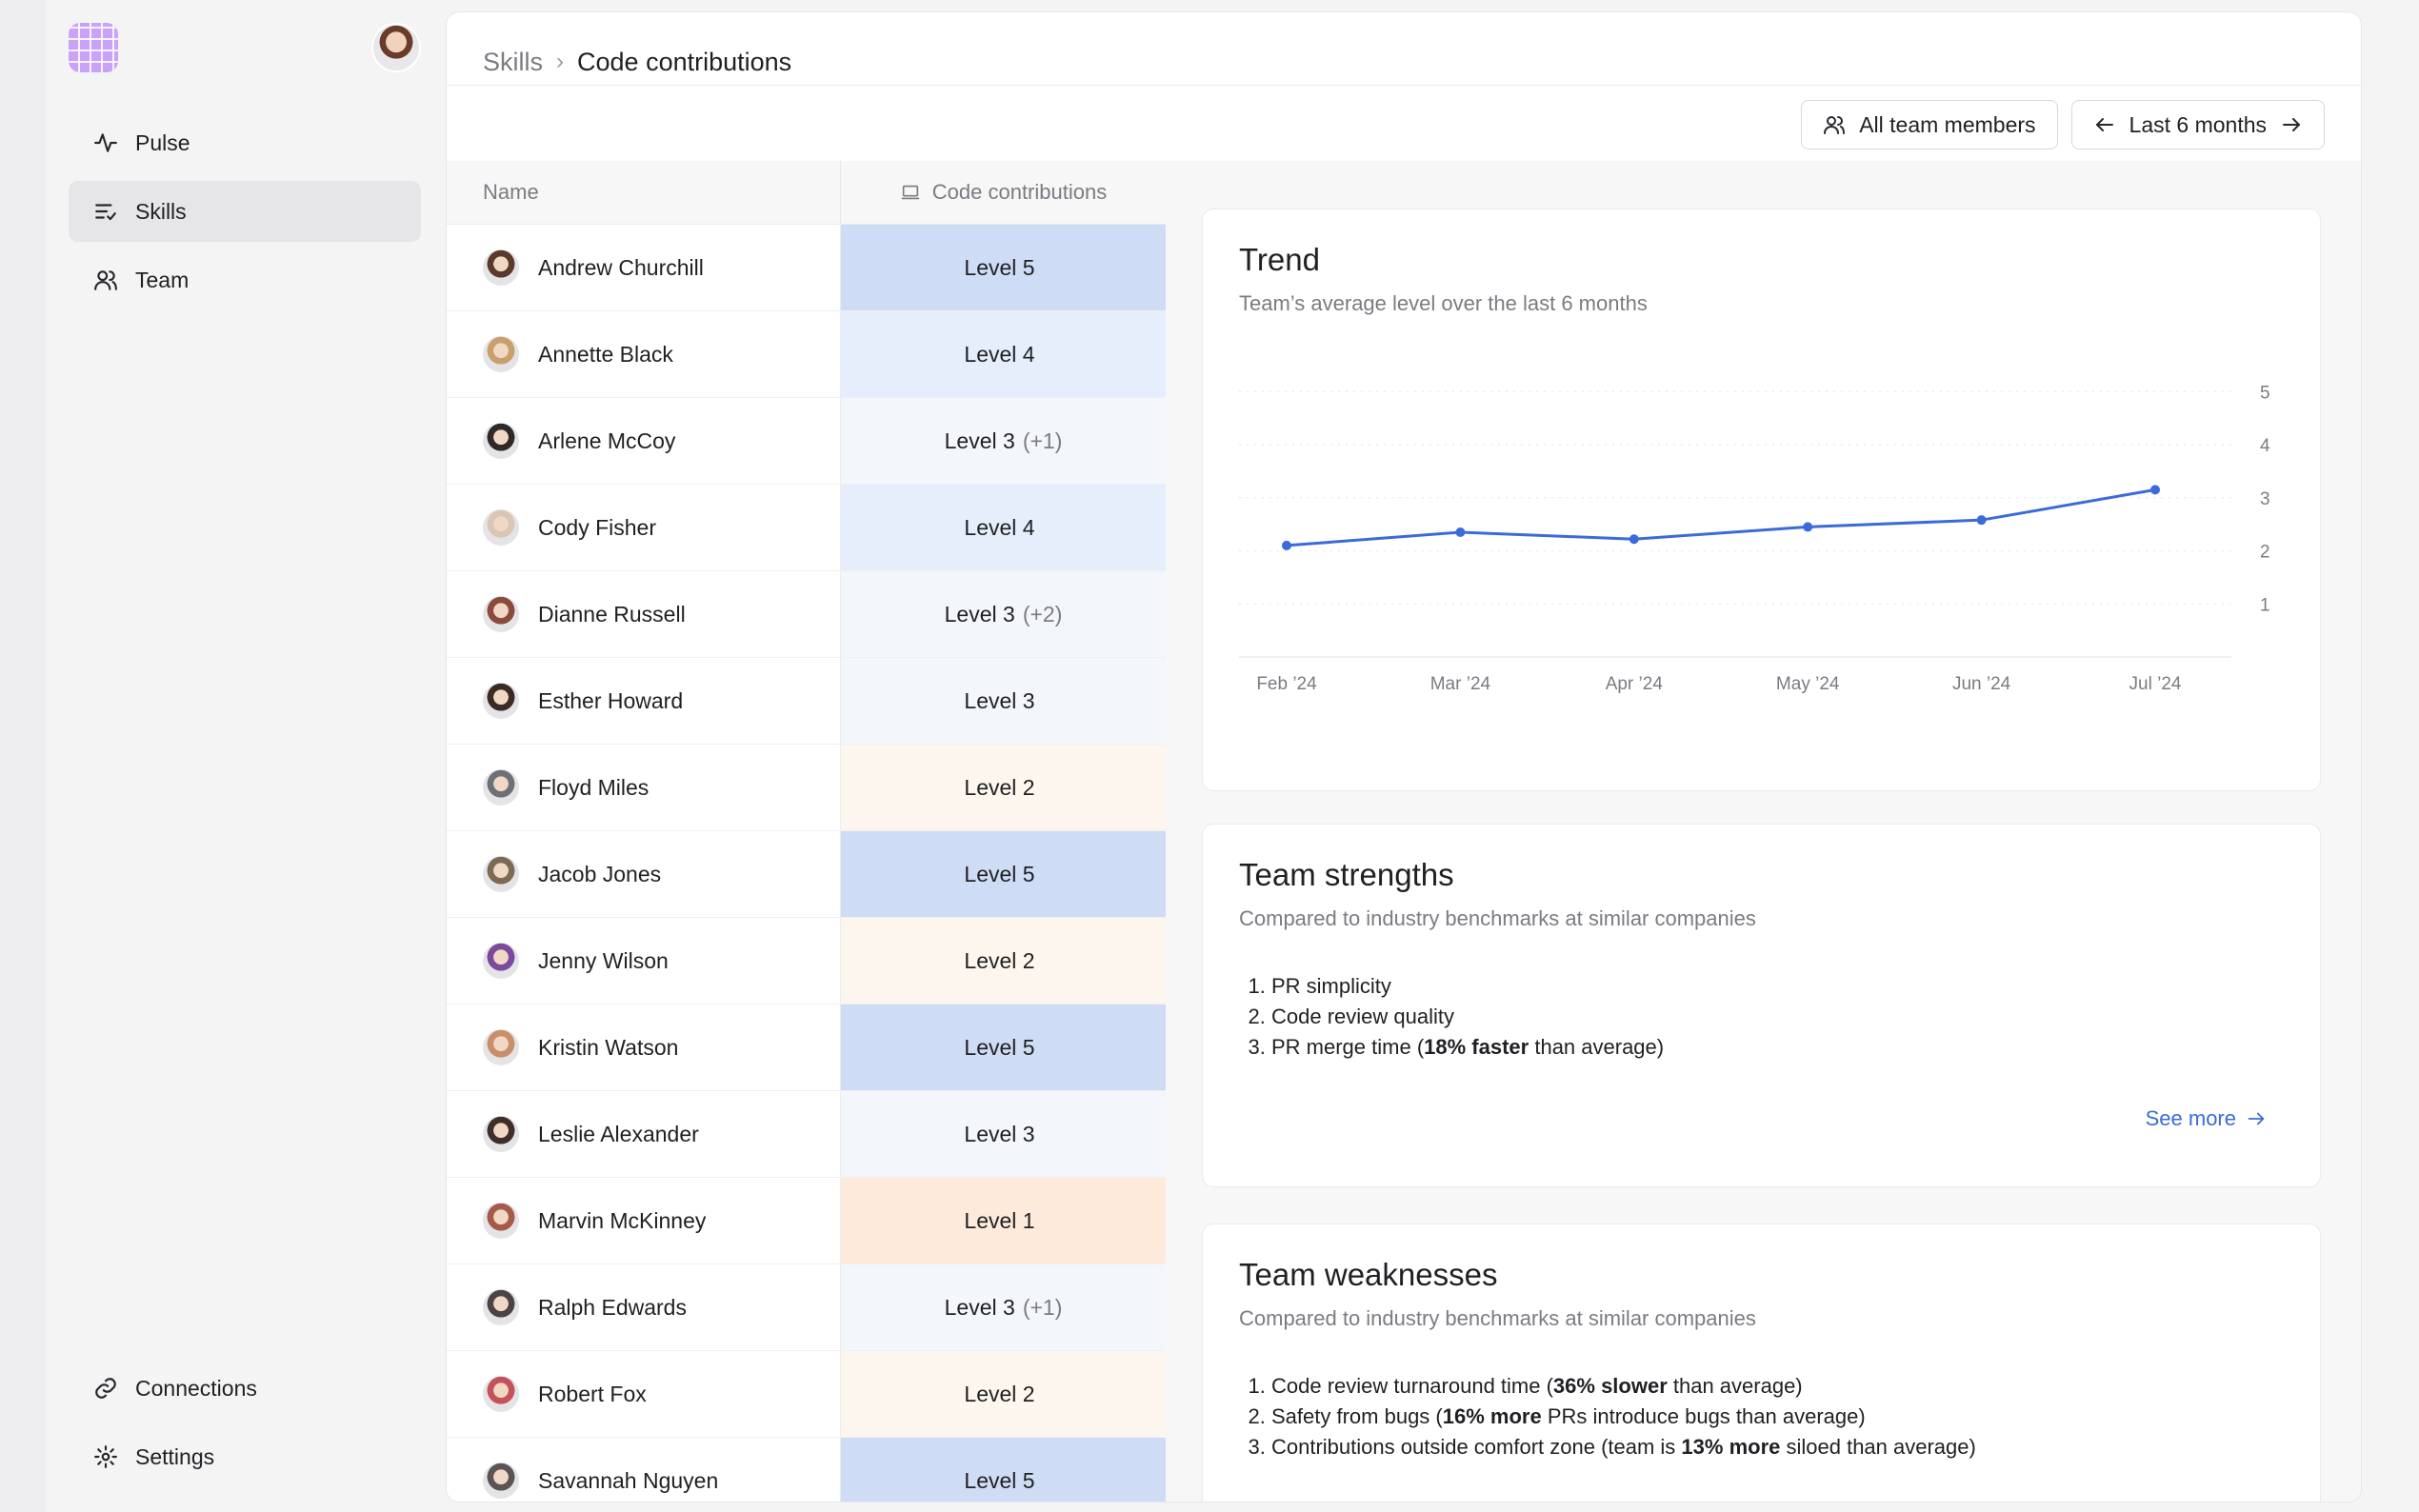 The height and width of the screenshot is (1512, 2419). Describe the element at coordinates (2197, 124) in the screenshot. I see `period-filter: Last 6 months` at that location.